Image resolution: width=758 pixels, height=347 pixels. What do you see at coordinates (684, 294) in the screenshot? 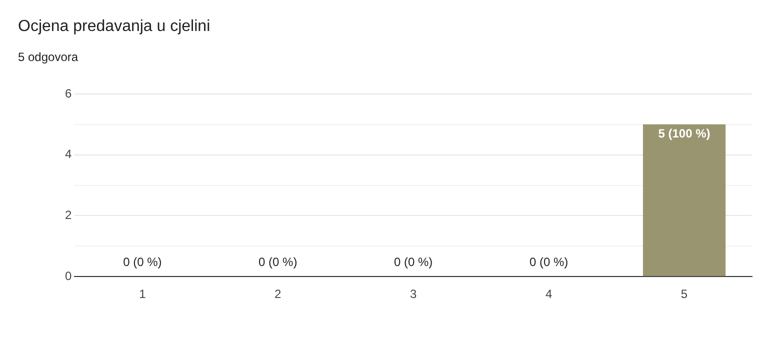
I see `x-tick-label: 5` at bounding box center [684, 294].